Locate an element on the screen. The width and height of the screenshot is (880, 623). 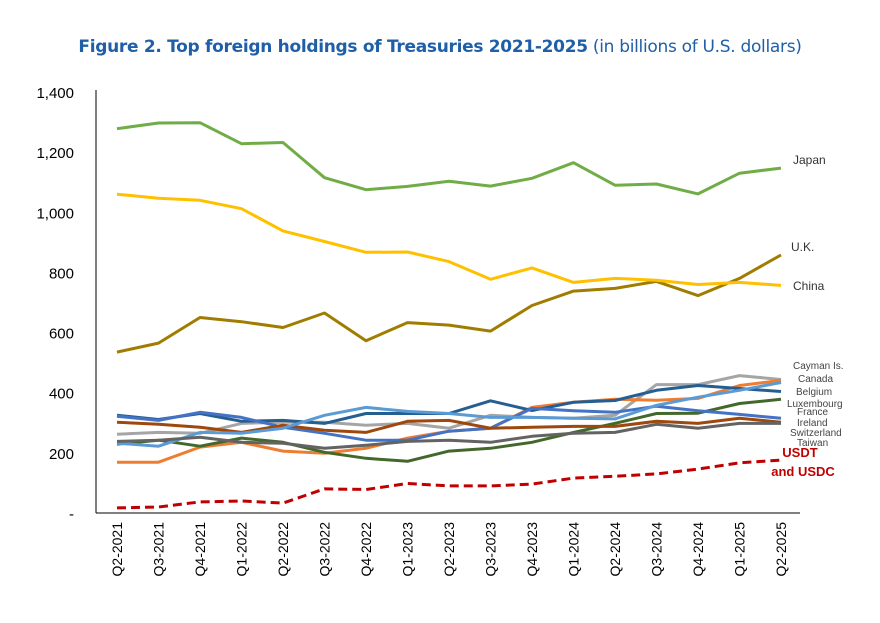
y-tick-label: 400 is located at coordinates (61, 394).